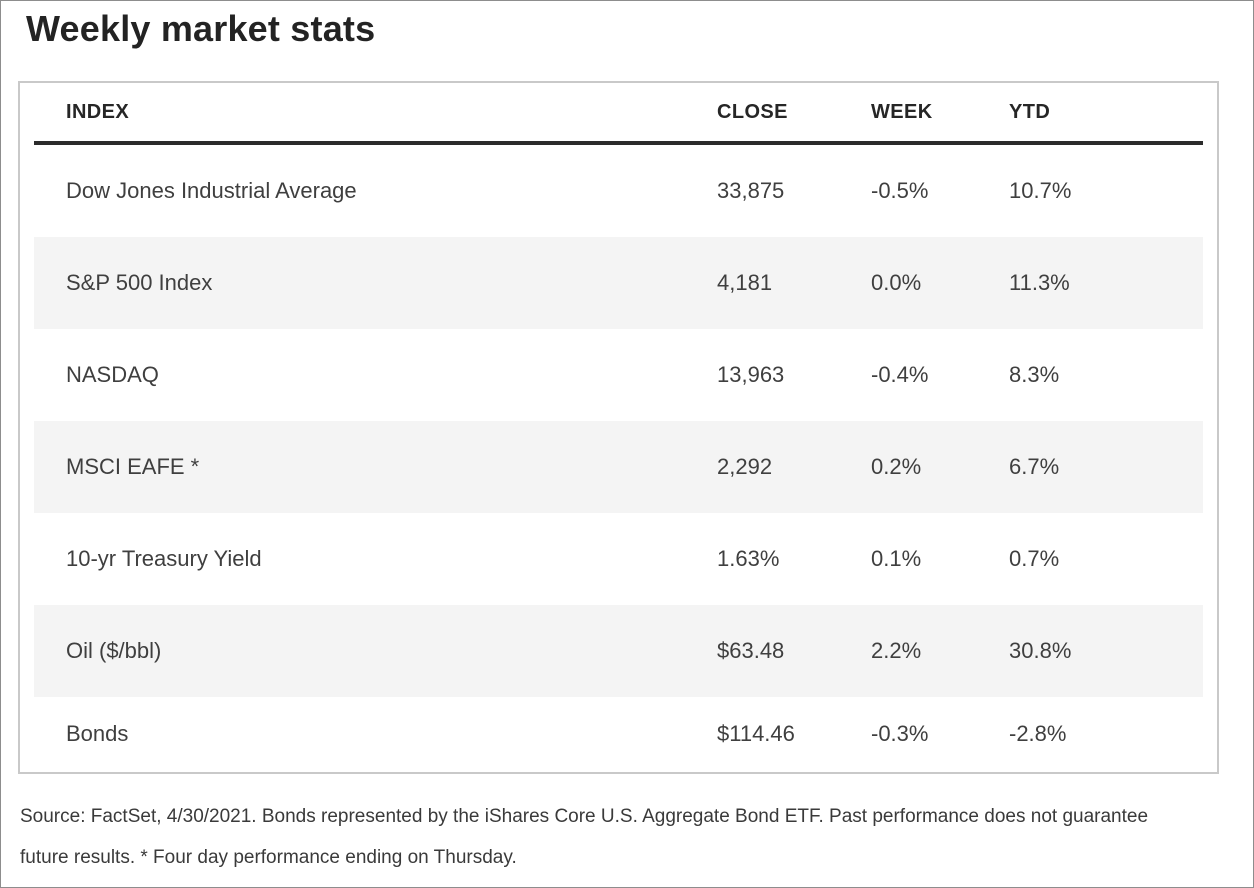  I want to click on cell-week-change: 0.0%, so click(896, 282).